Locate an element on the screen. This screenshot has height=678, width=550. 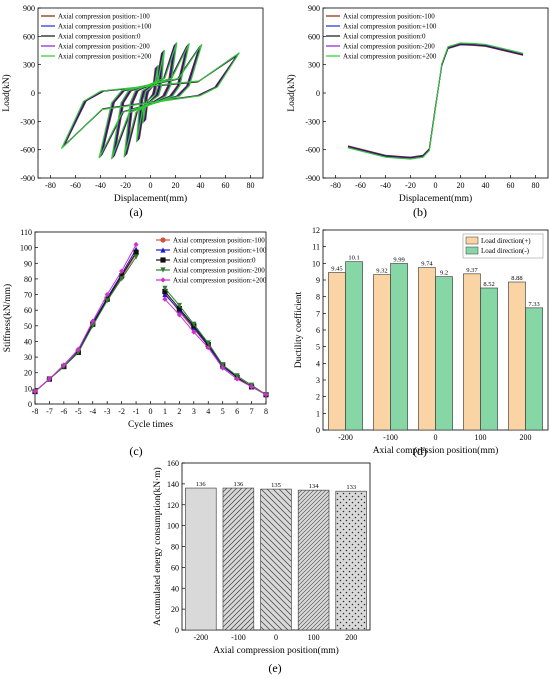
y-tick-label: 1 is located at coordinates (318, 413).